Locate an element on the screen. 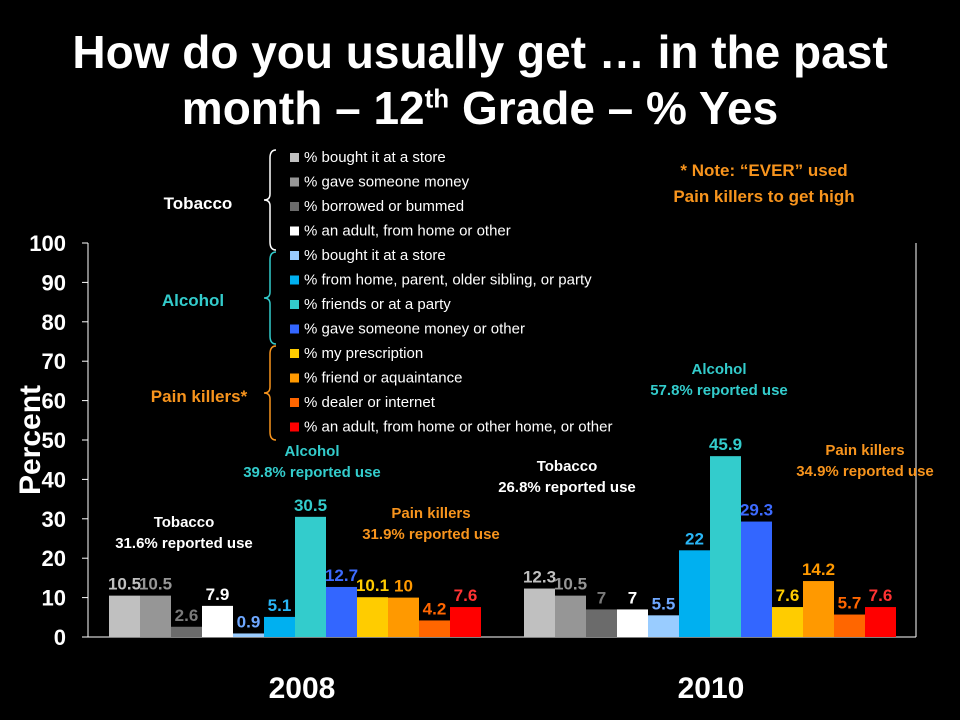 This screenshot has width=960, height=720. x-category-label: 2010 is located at coordinates (711, 688).